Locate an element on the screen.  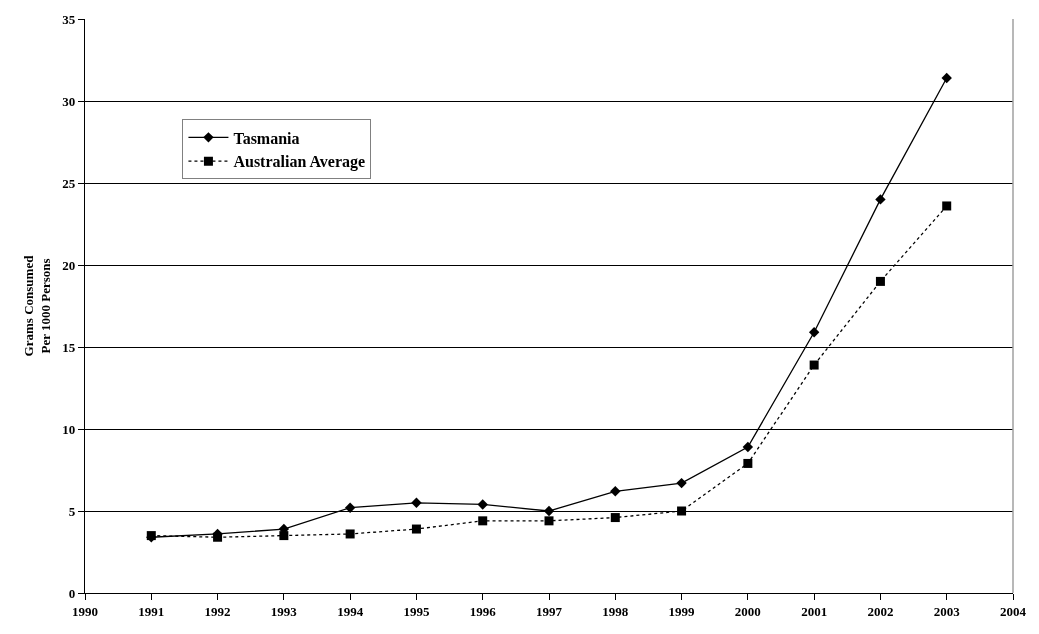
legend-label: Tasmania is located at coordinates (266, 138).